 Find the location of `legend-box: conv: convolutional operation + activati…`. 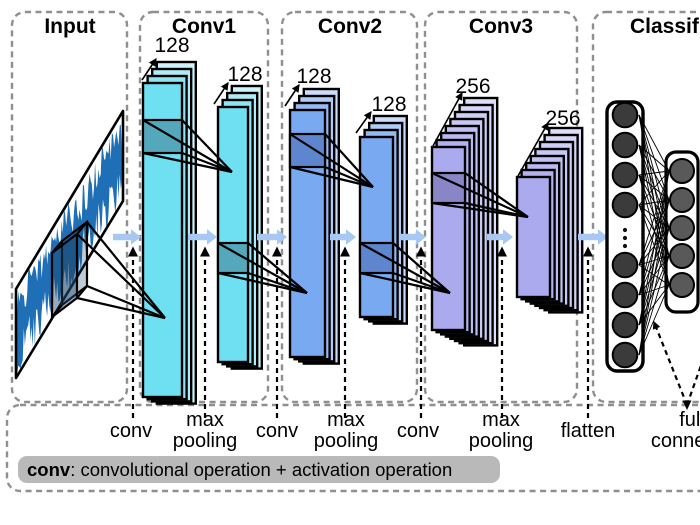

legend-box: conv: convolutional operation + activati… is located at coordinates (259, 469).